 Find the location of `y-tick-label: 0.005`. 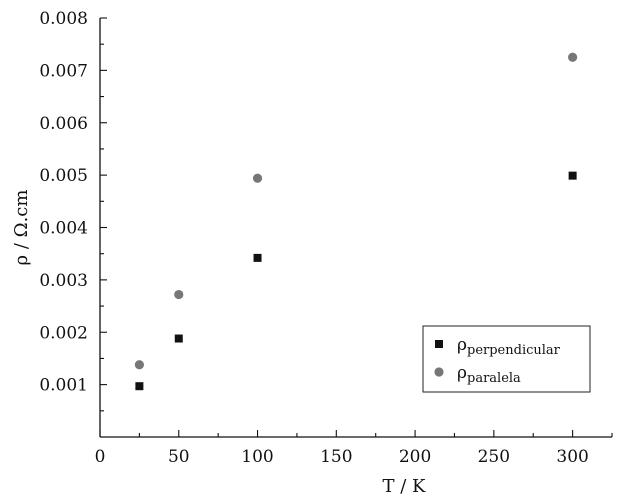

y-tick-label: 0.005 is located at coordinates (63, 176).